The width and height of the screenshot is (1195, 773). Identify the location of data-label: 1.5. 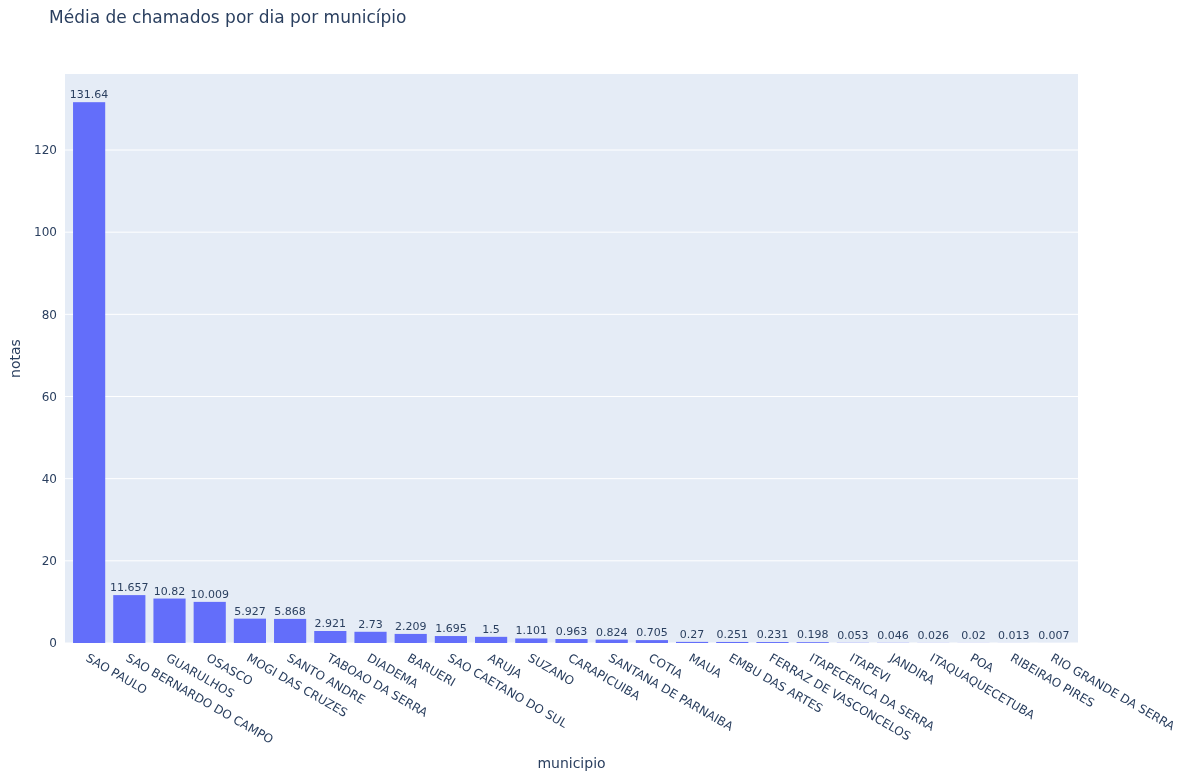
(491, 629).